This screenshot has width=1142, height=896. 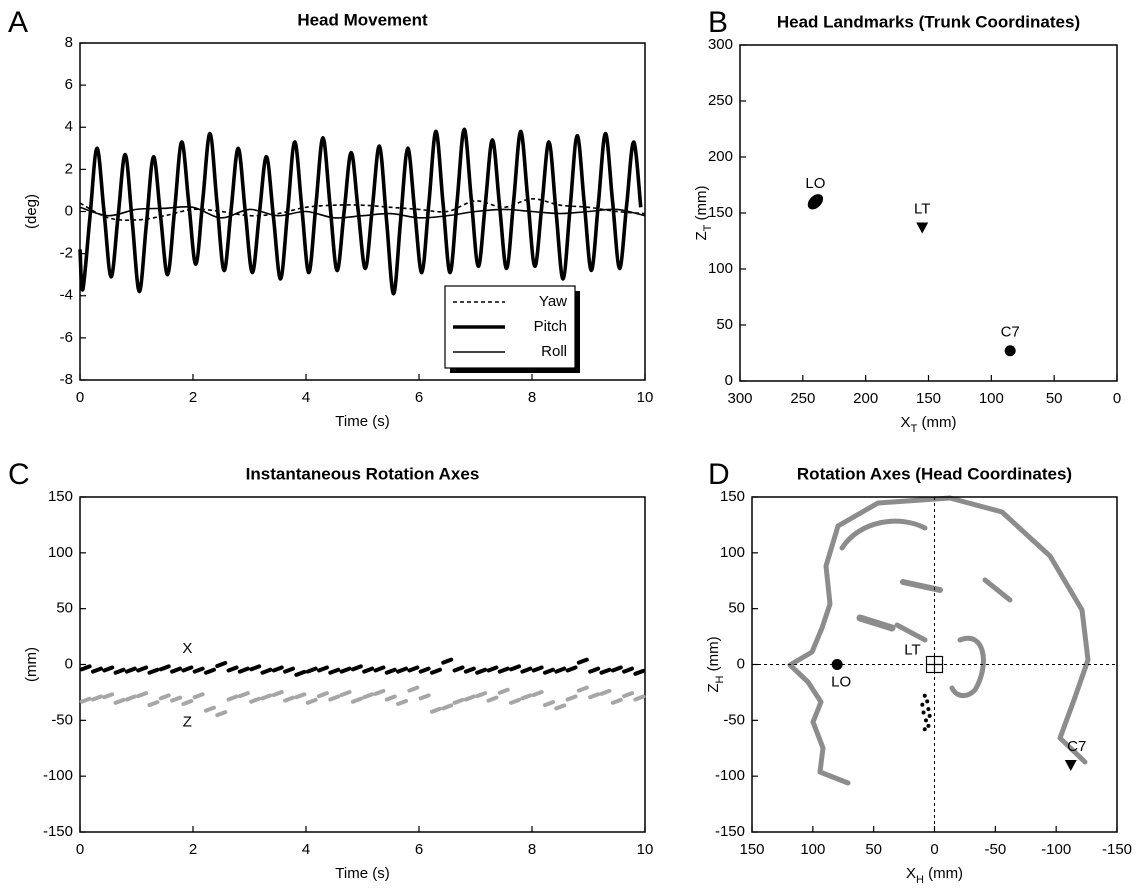 I want to click on x-tick-label: 250, so click(x=802, y=398).